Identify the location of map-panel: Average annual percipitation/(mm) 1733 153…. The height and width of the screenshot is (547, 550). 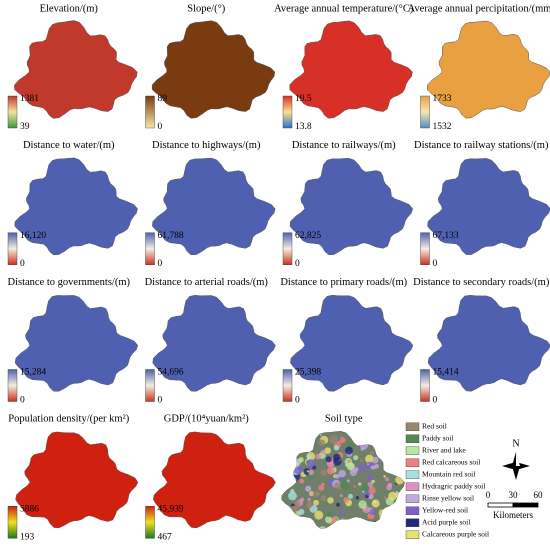
(479, 67).